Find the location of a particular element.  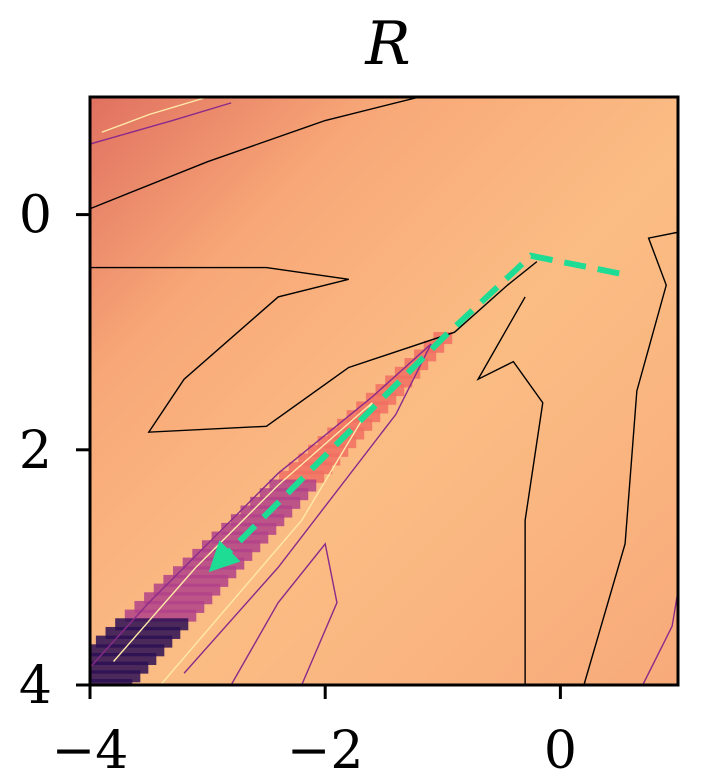

y-tick-label: 2 is located at coordinates (35, 451).